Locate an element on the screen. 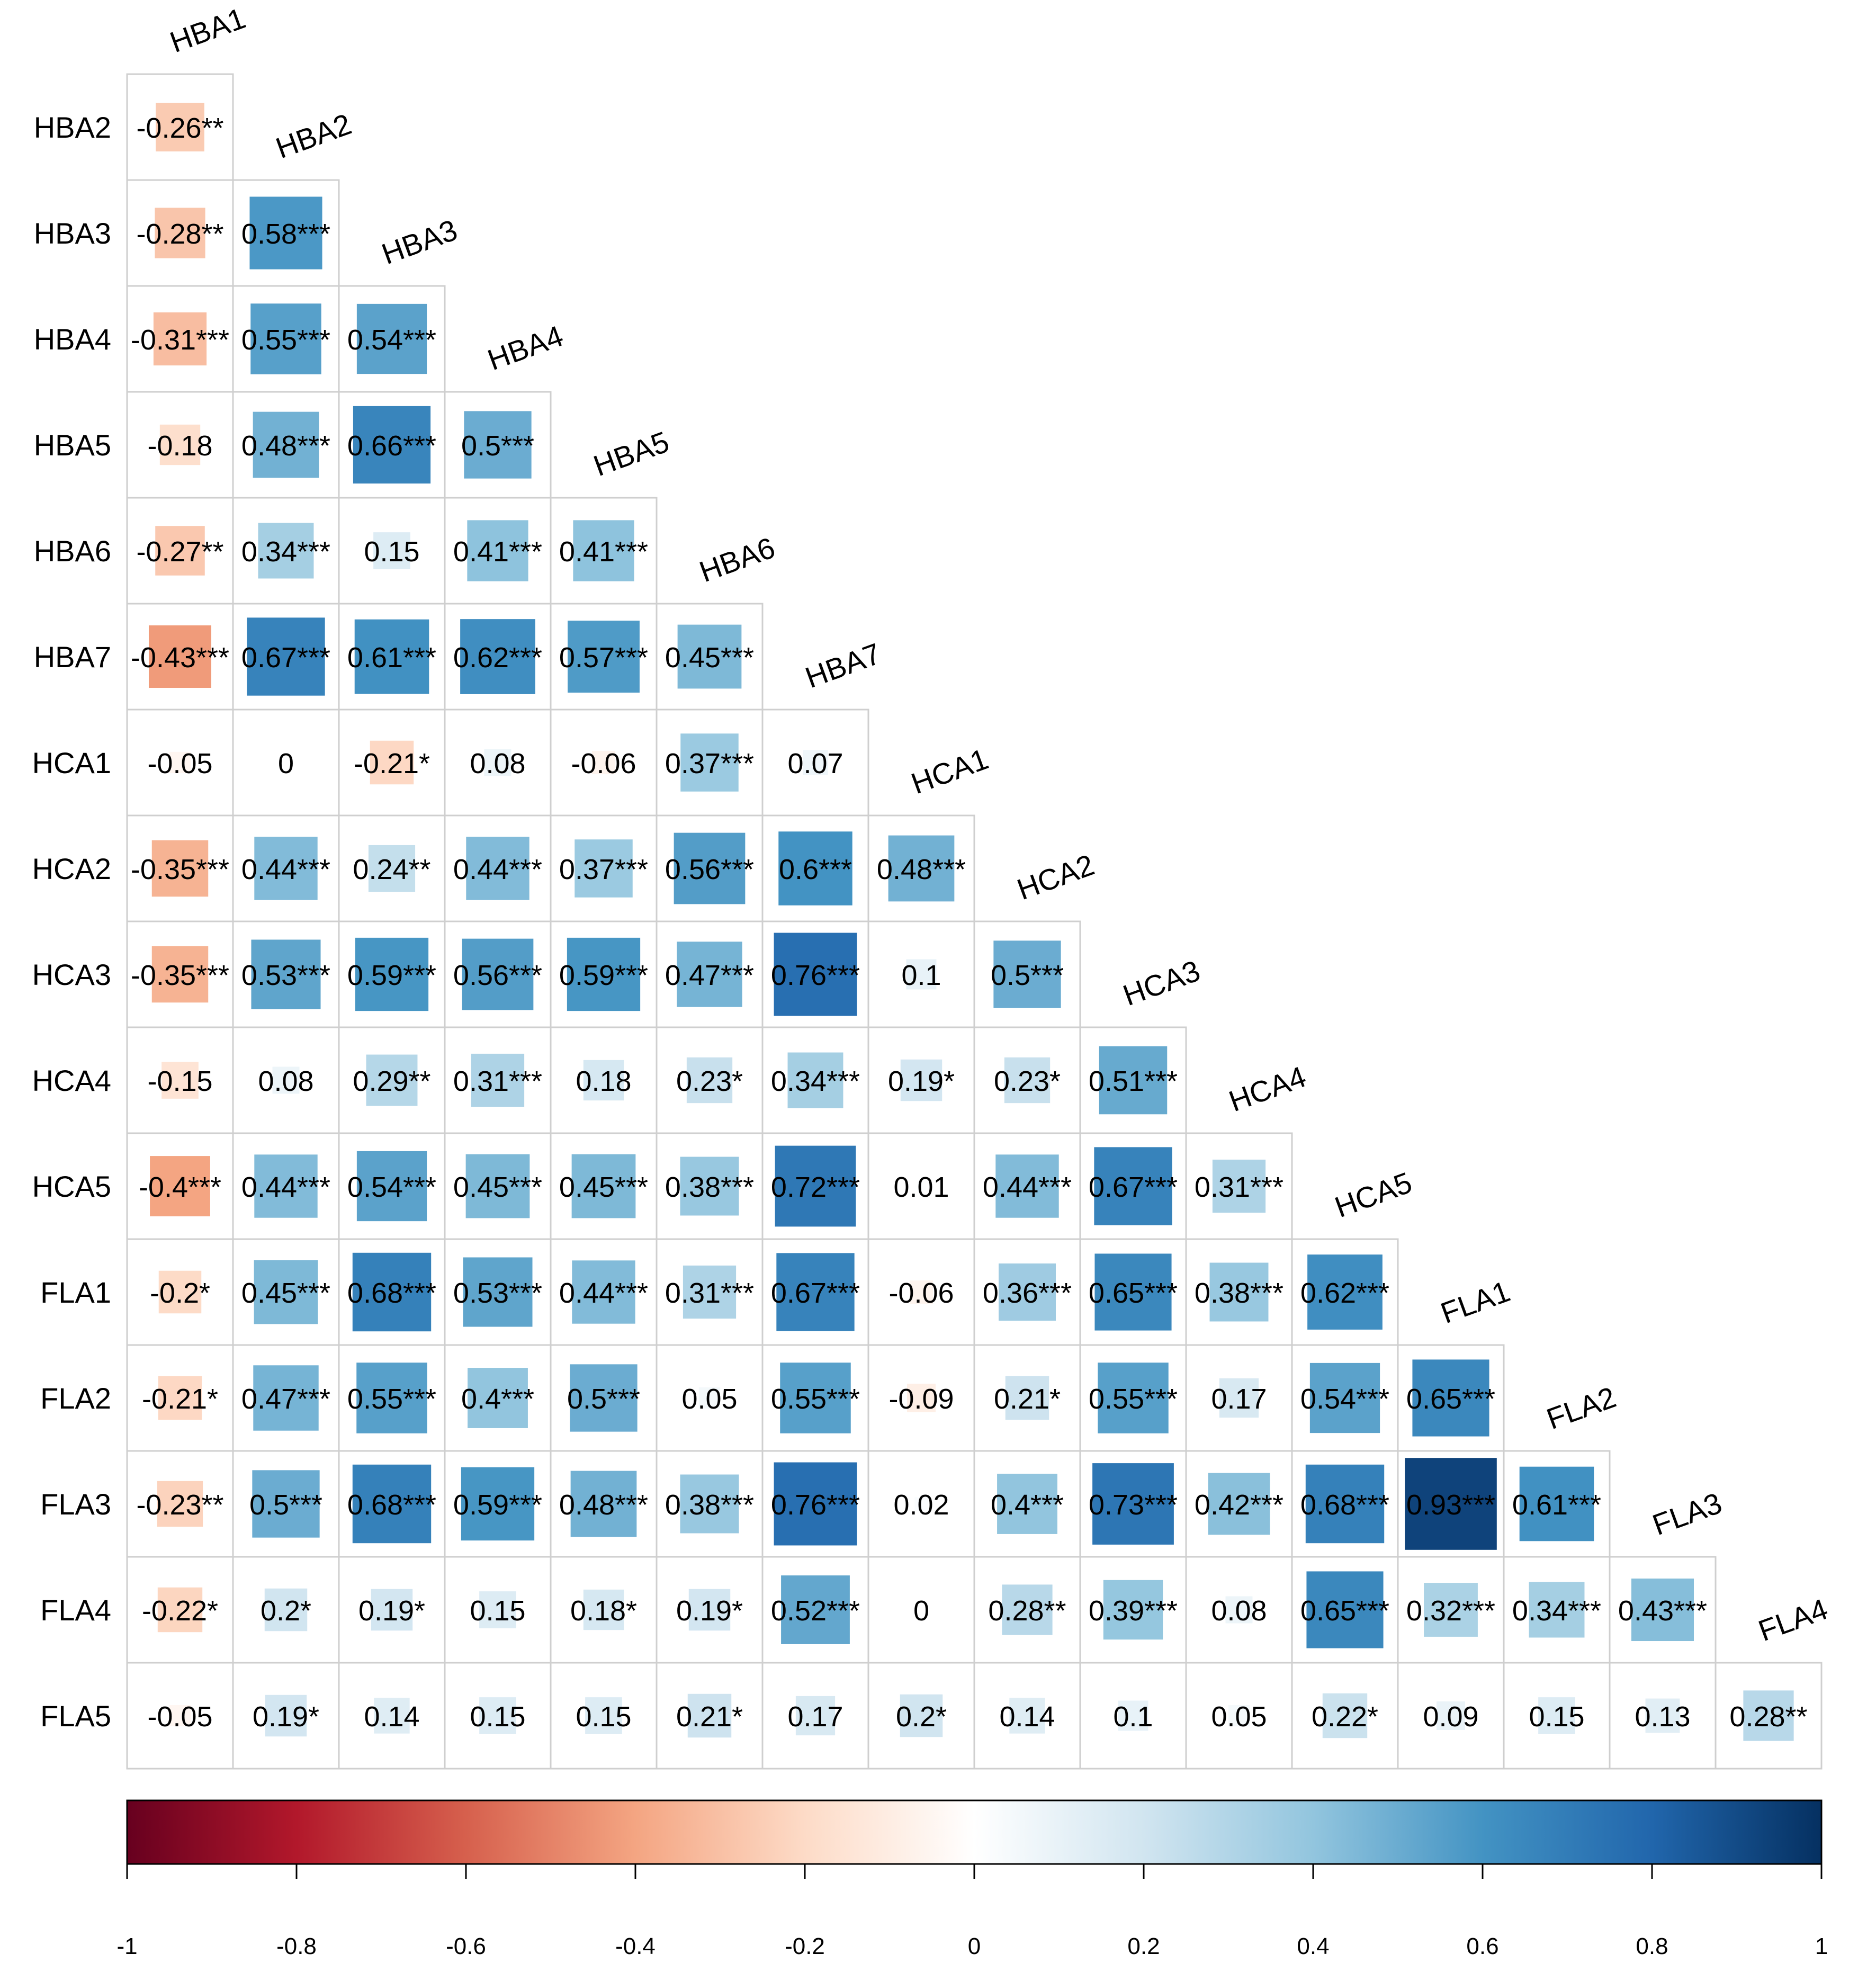 The height and width of the screenshot is (1981, 1876). cell: 0.38*** is located at coordinates (710, 1186).